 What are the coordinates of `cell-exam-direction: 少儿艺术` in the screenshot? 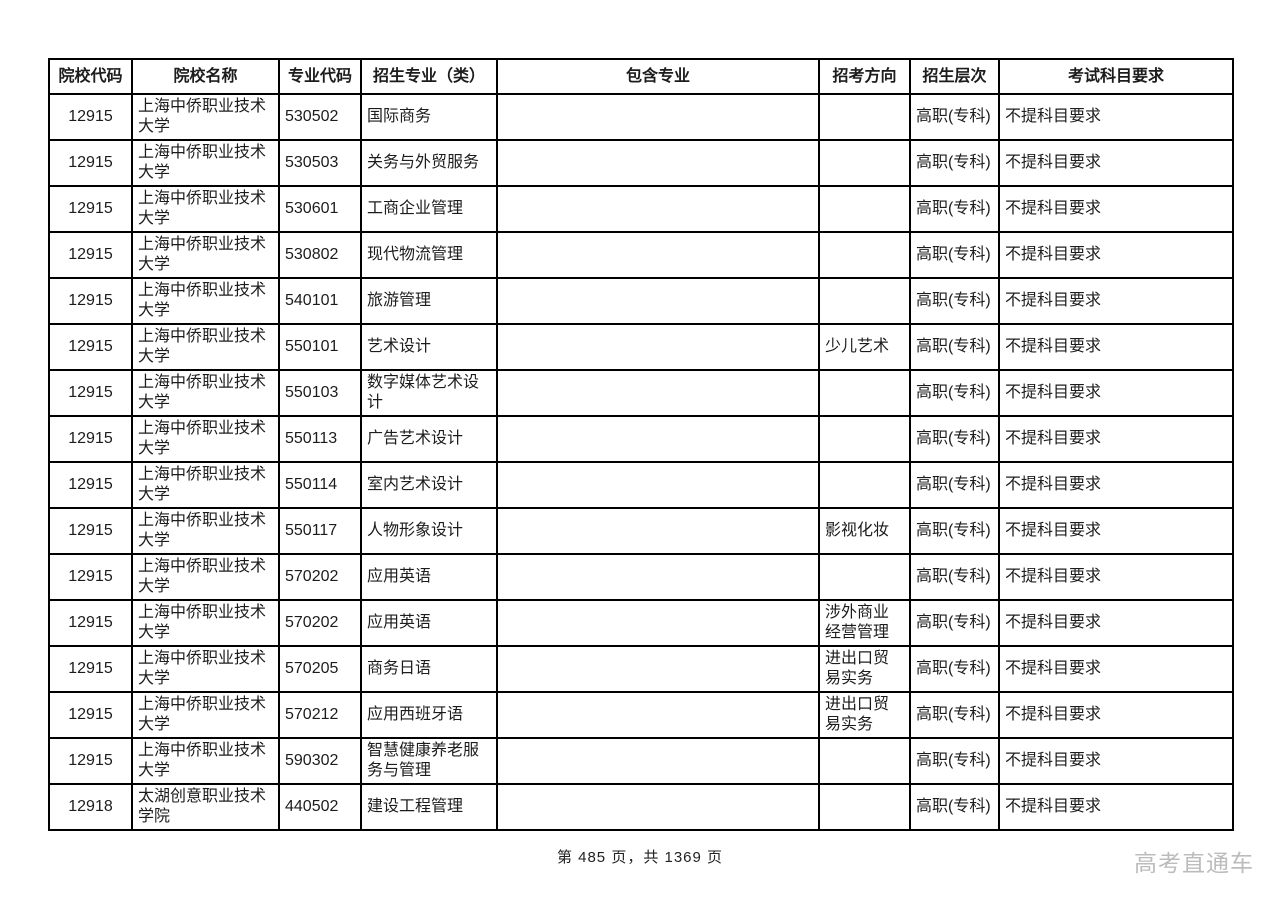 It's located at (864, 347).